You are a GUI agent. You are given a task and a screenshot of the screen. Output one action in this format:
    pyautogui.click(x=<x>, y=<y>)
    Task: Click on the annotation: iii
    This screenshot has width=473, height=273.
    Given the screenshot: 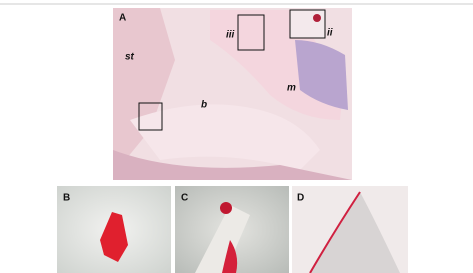 What is the action you would take?
    pyautogui.click(x=230, y=35)
    